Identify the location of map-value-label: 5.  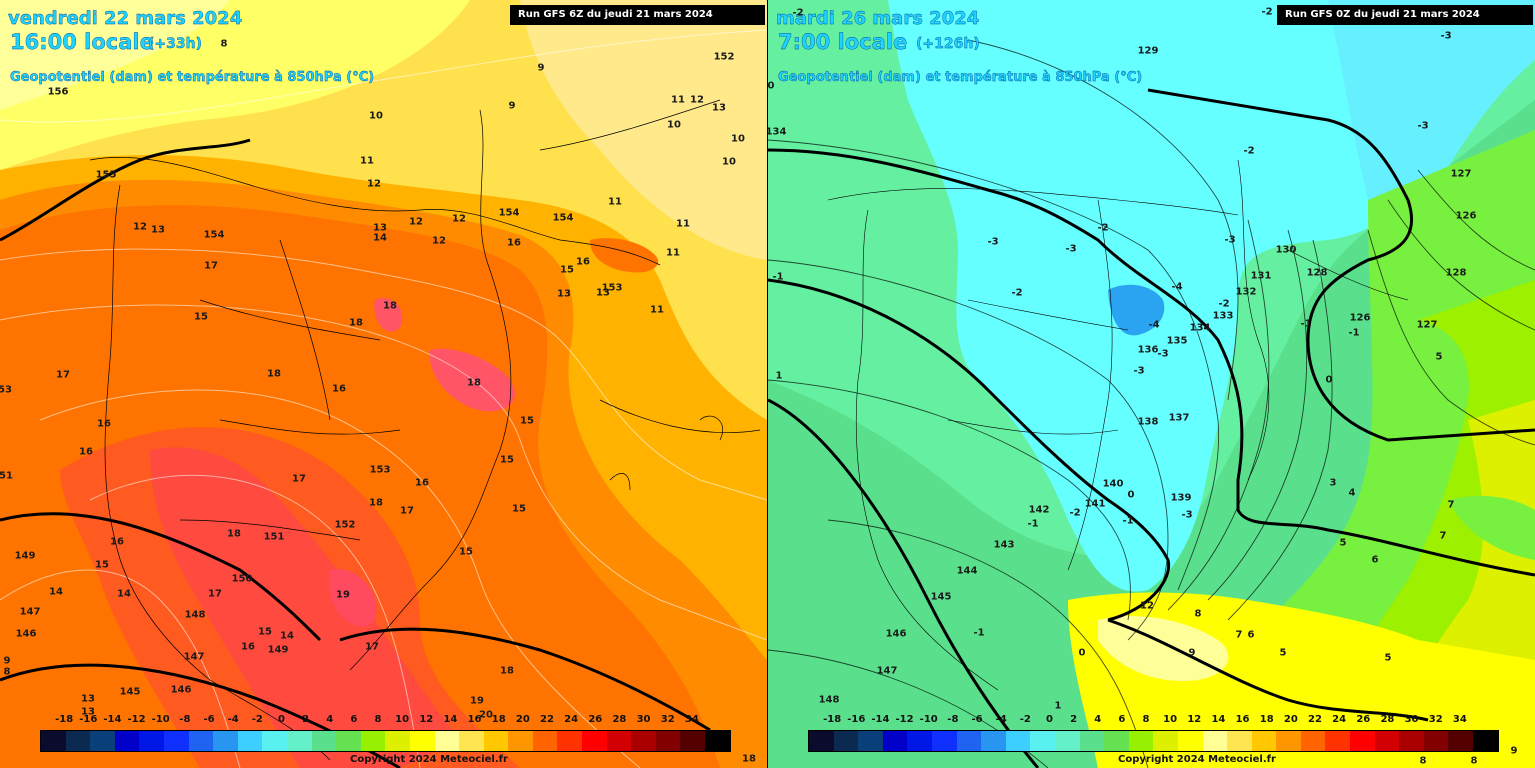
(1439, 357).